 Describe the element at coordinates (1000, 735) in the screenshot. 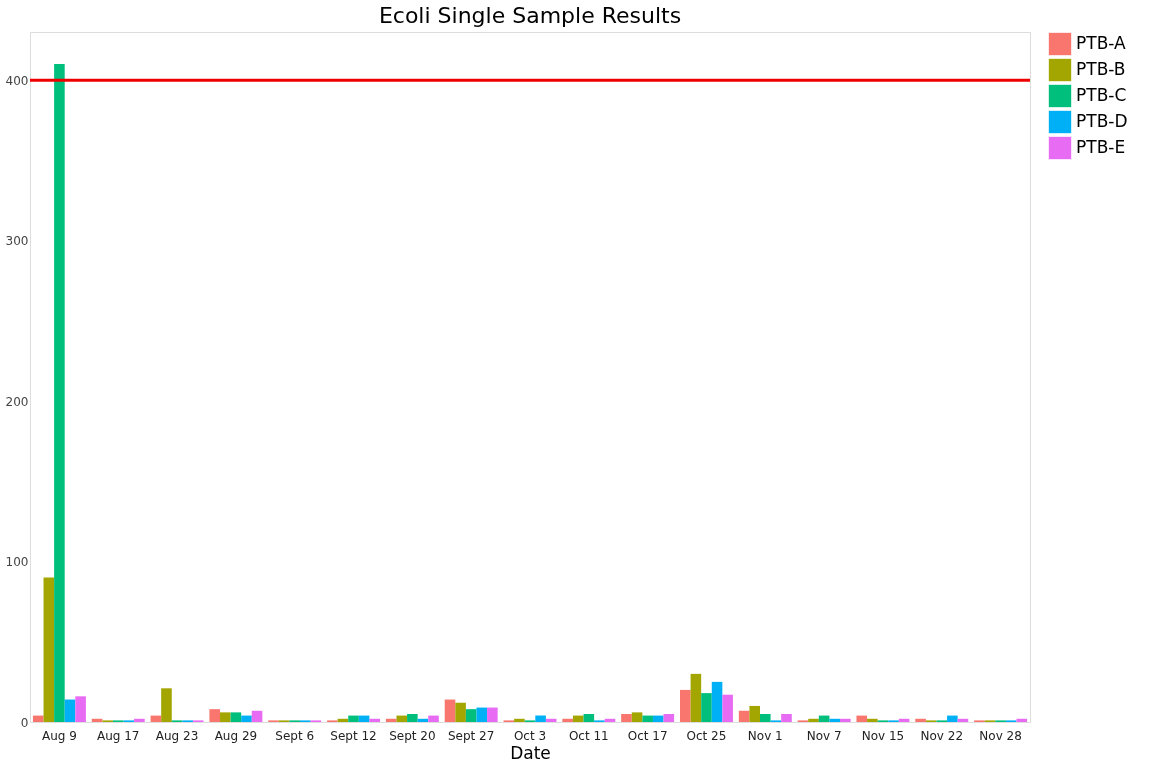

I see `x-tick-label: Nov 28` at that location.